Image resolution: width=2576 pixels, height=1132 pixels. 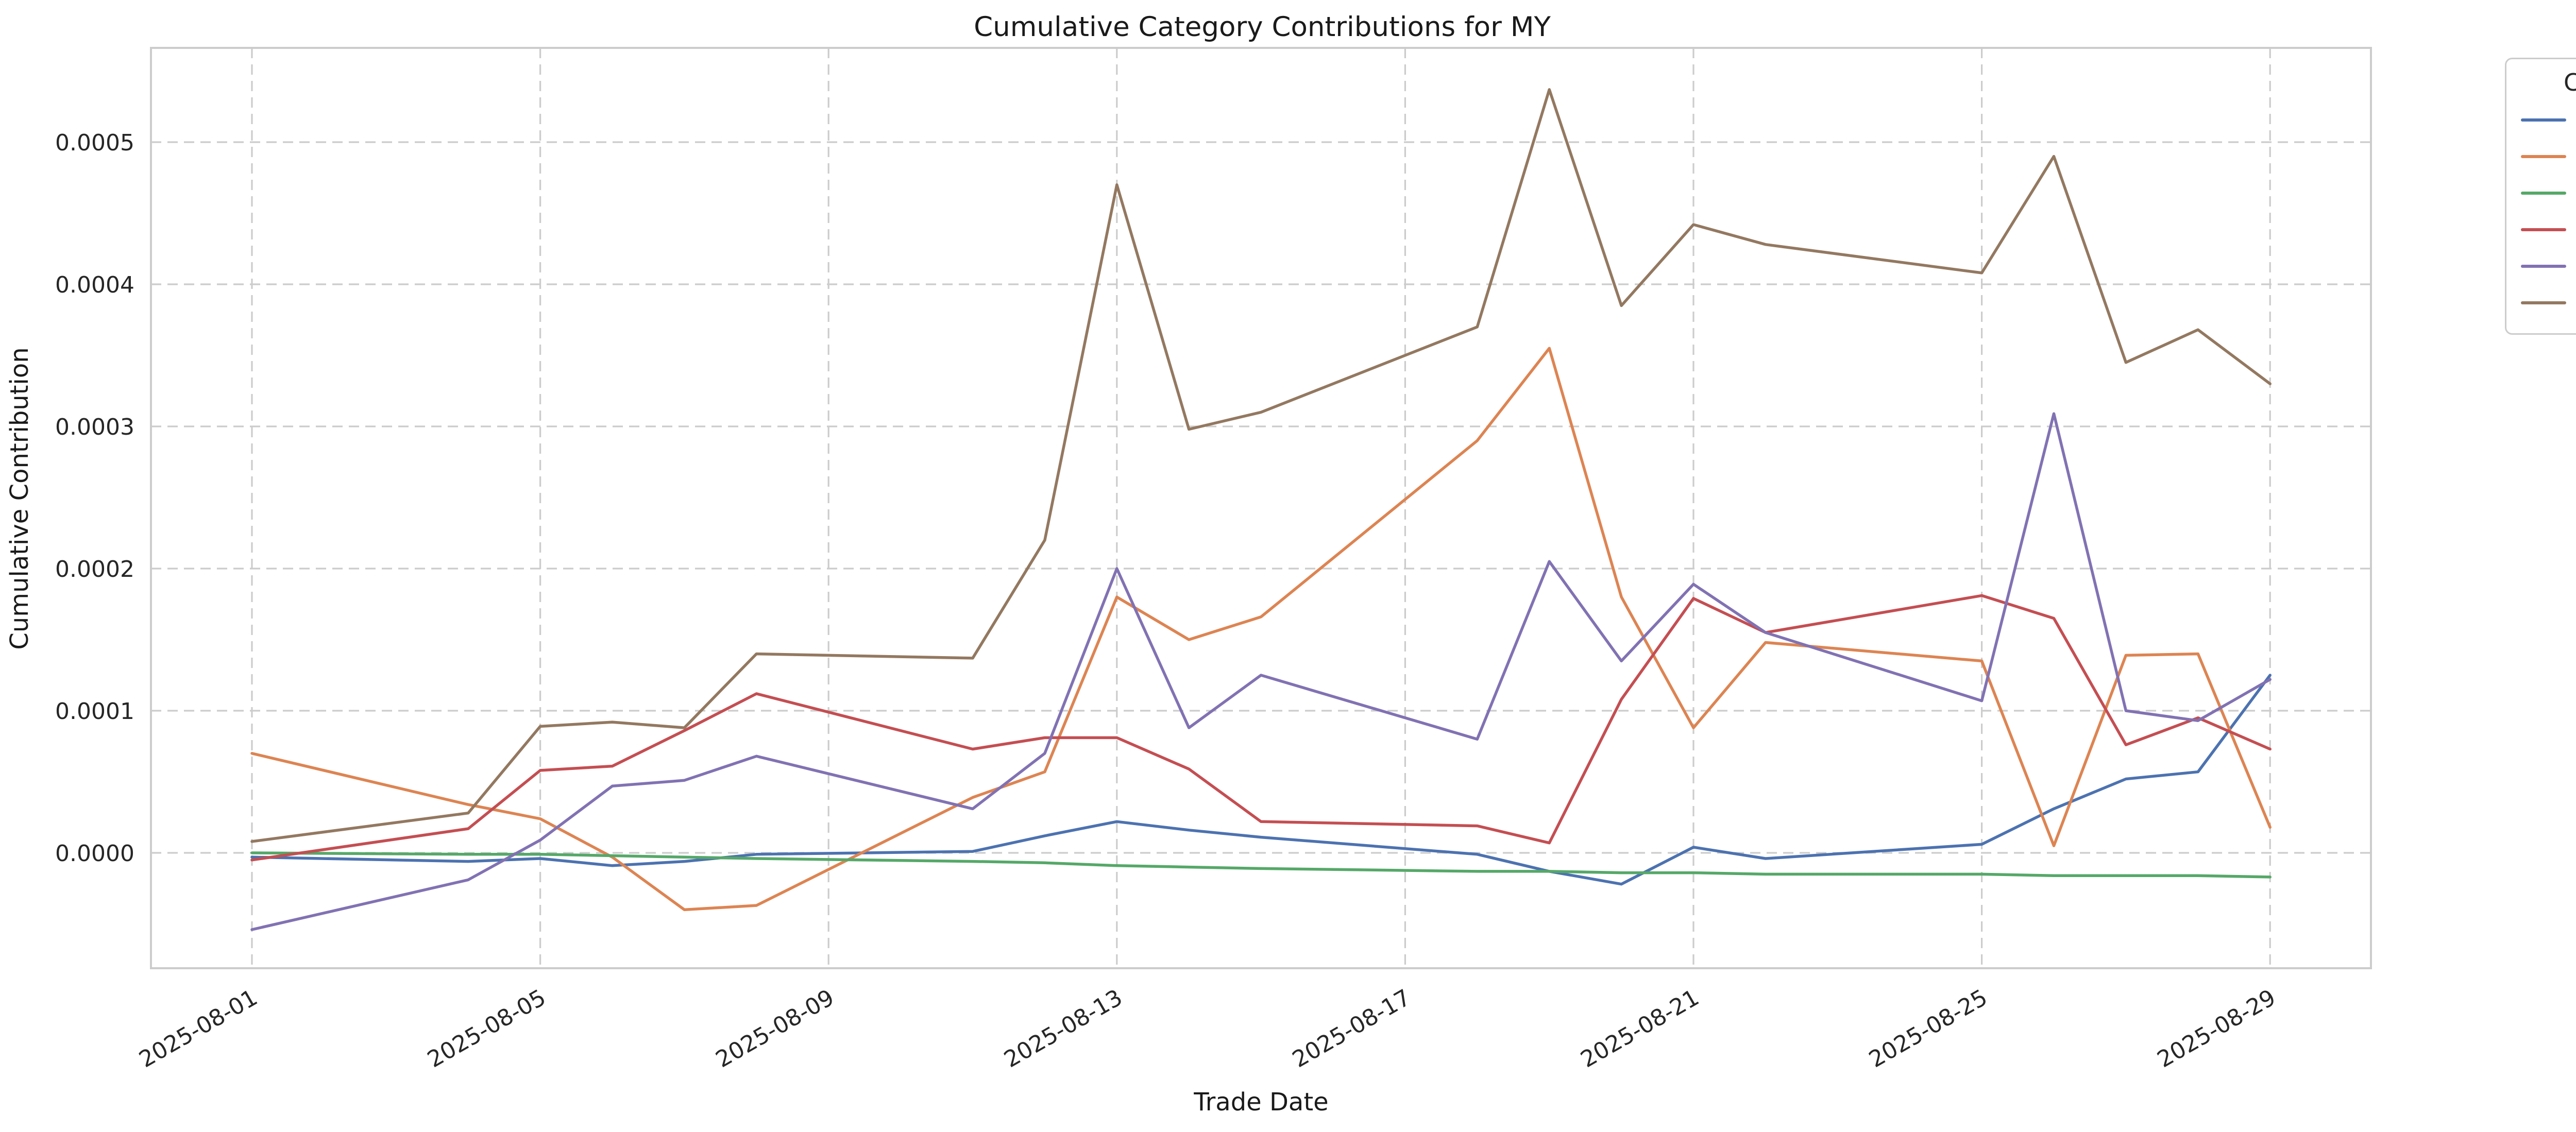 What do you see at coordinates (2569, 82) in the screenshot?
I see `legend-title: Category` at bounding box center [2569, 82].